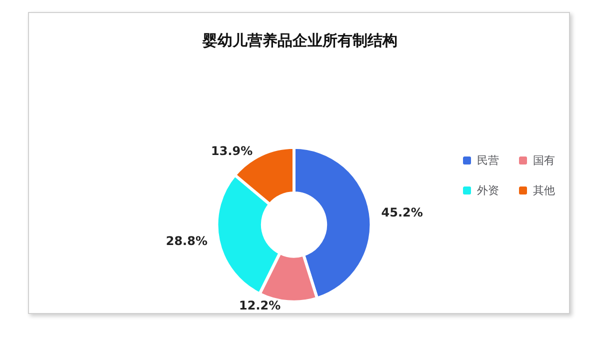 This screenshot has width=600, height=351. I want to click on data-label: 13.9%, so click(232, 151).